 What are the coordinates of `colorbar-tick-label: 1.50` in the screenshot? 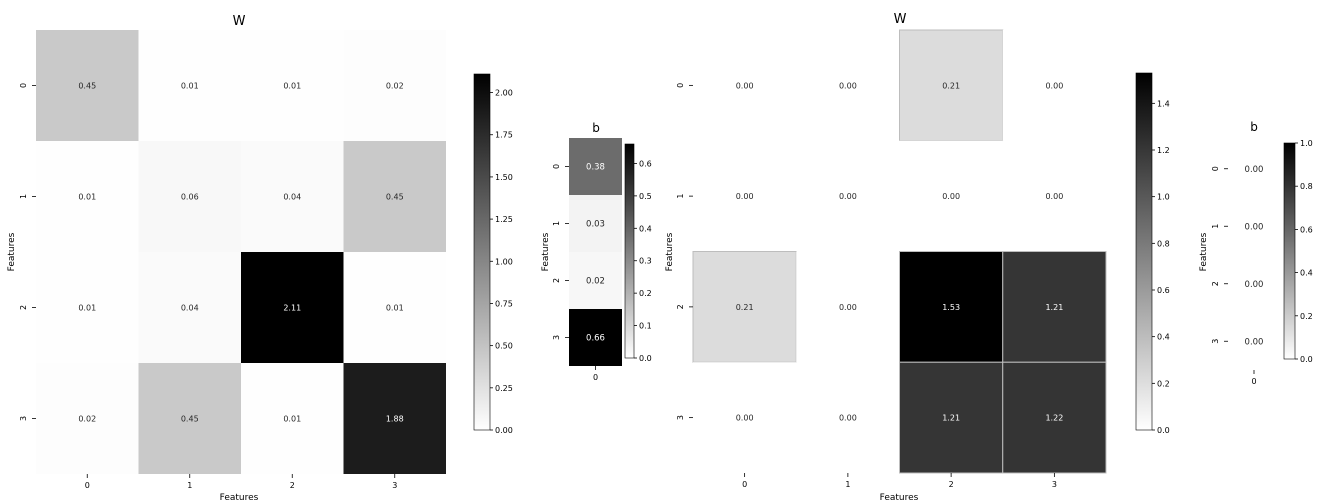 It's located at (504, 177).